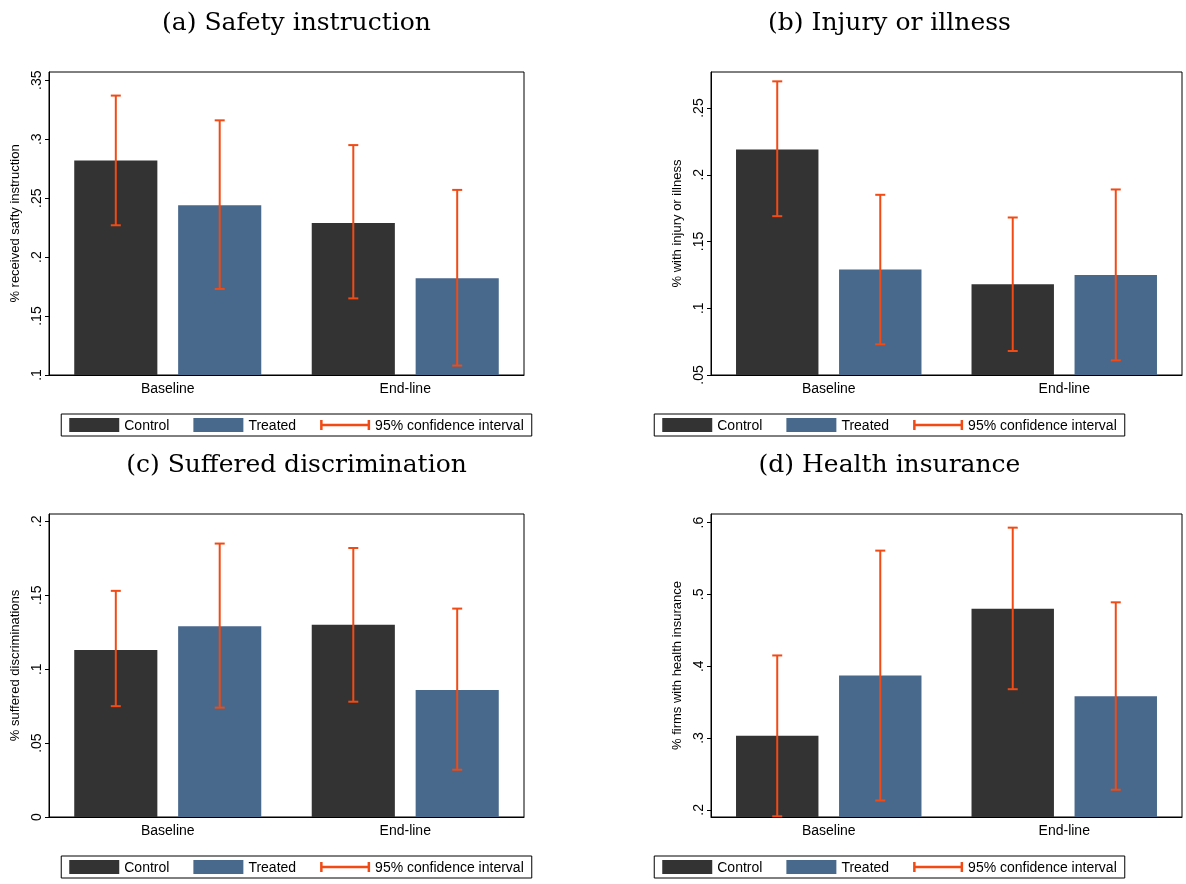 This screenshot has height=884, width=1186. Describe the element at coordinates (889, 21) in the screenshot. I see `chart-title: (b) Injury or illness` at that location.